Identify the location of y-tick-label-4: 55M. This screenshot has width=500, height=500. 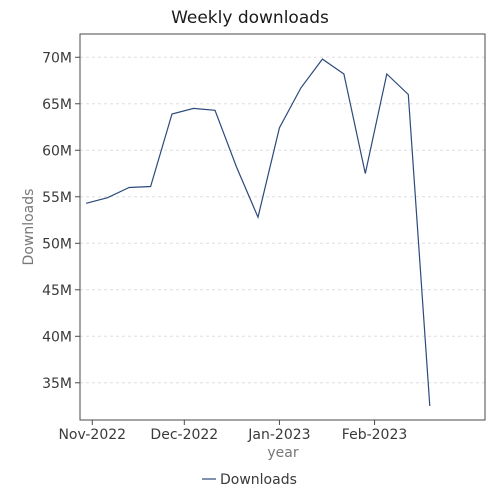
(57, 198).